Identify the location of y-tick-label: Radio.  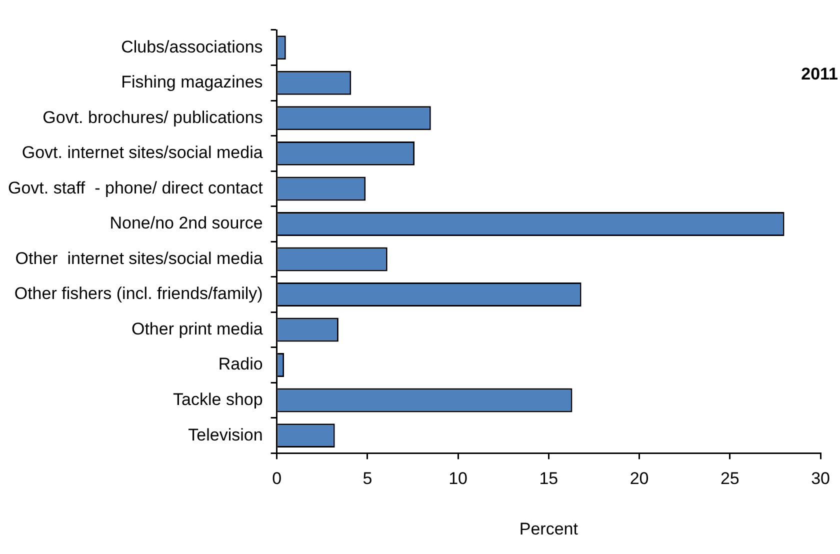
(240, 364).